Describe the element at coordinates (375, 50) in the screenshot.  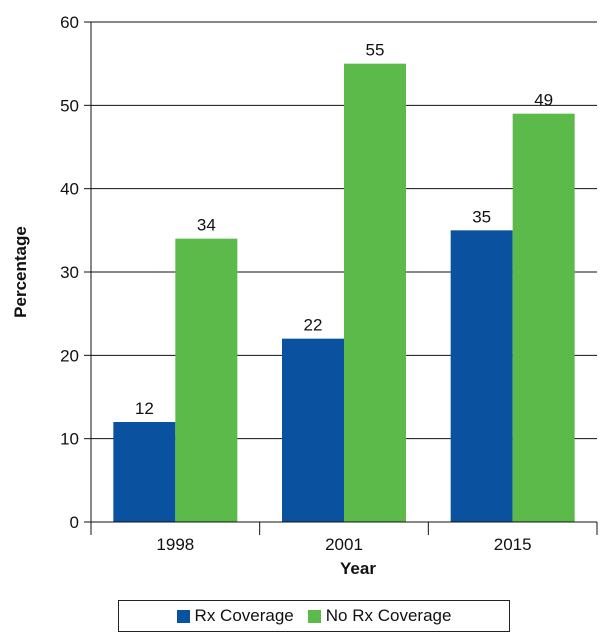
I see `data-label-2001-no-rx: 55` at that location.